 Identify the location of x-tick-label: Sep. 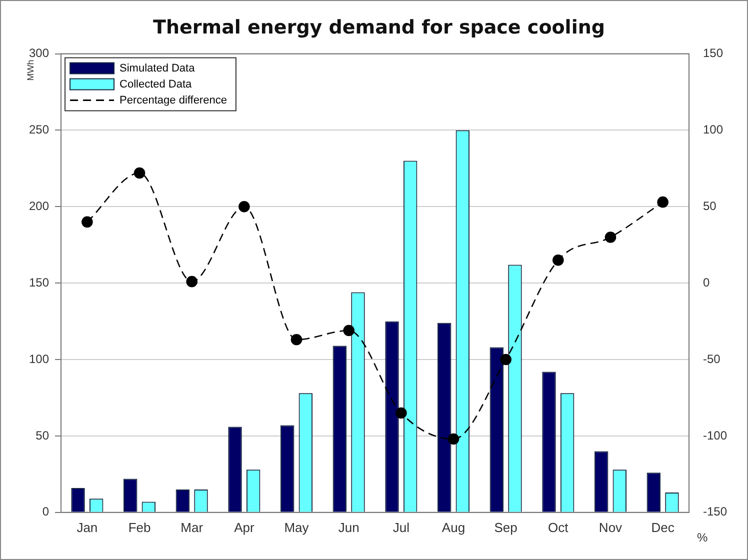
(506, 527).